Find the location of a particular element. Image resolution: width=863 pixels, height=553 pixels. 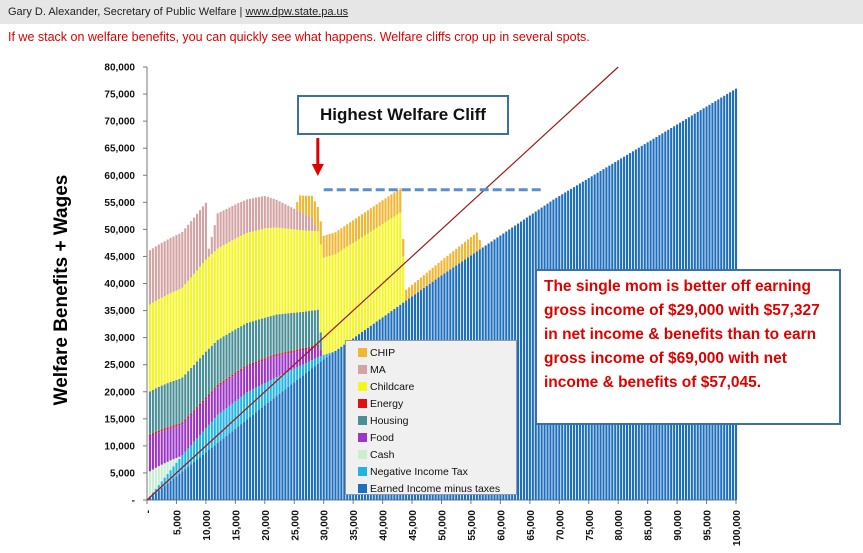

x-tick-label: 40,000 is located at coordinates (384, 525).